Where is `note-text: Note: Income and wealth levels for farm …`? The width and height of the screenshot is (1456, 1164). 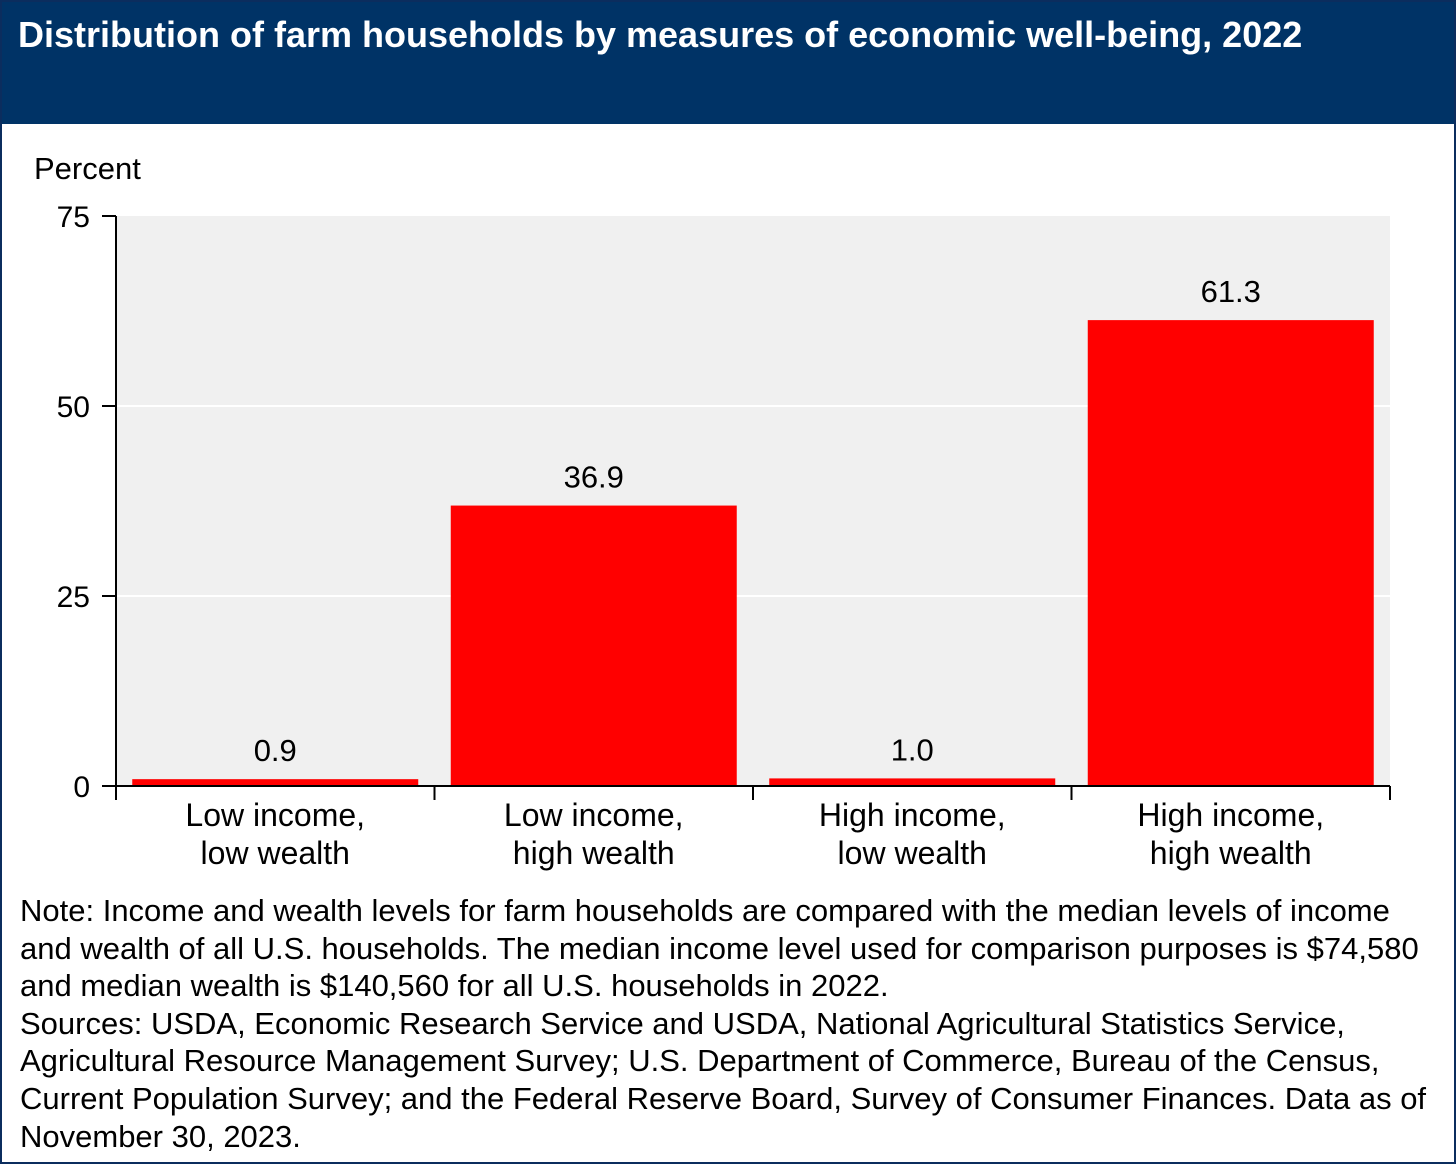
note-text: Note: Income and wealth levels for farm … is located at coordinates (719, 948).